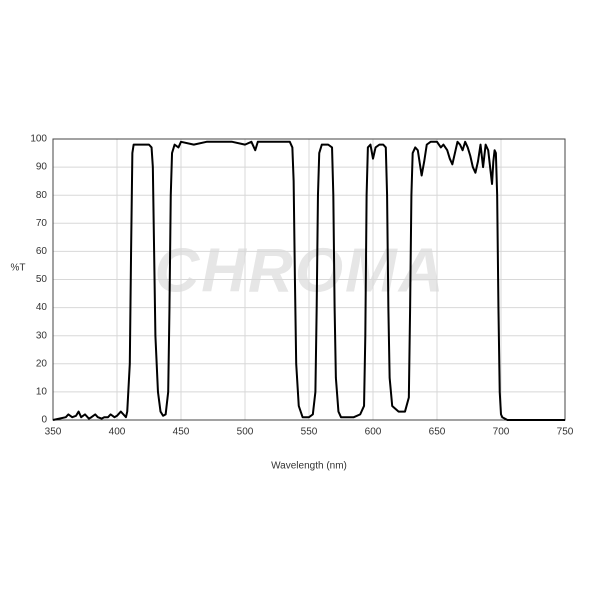  What do you see at coordinates (309, 432) in the screenshot?
I see `x-tick-label: 550` at bounding box center [309, 432].